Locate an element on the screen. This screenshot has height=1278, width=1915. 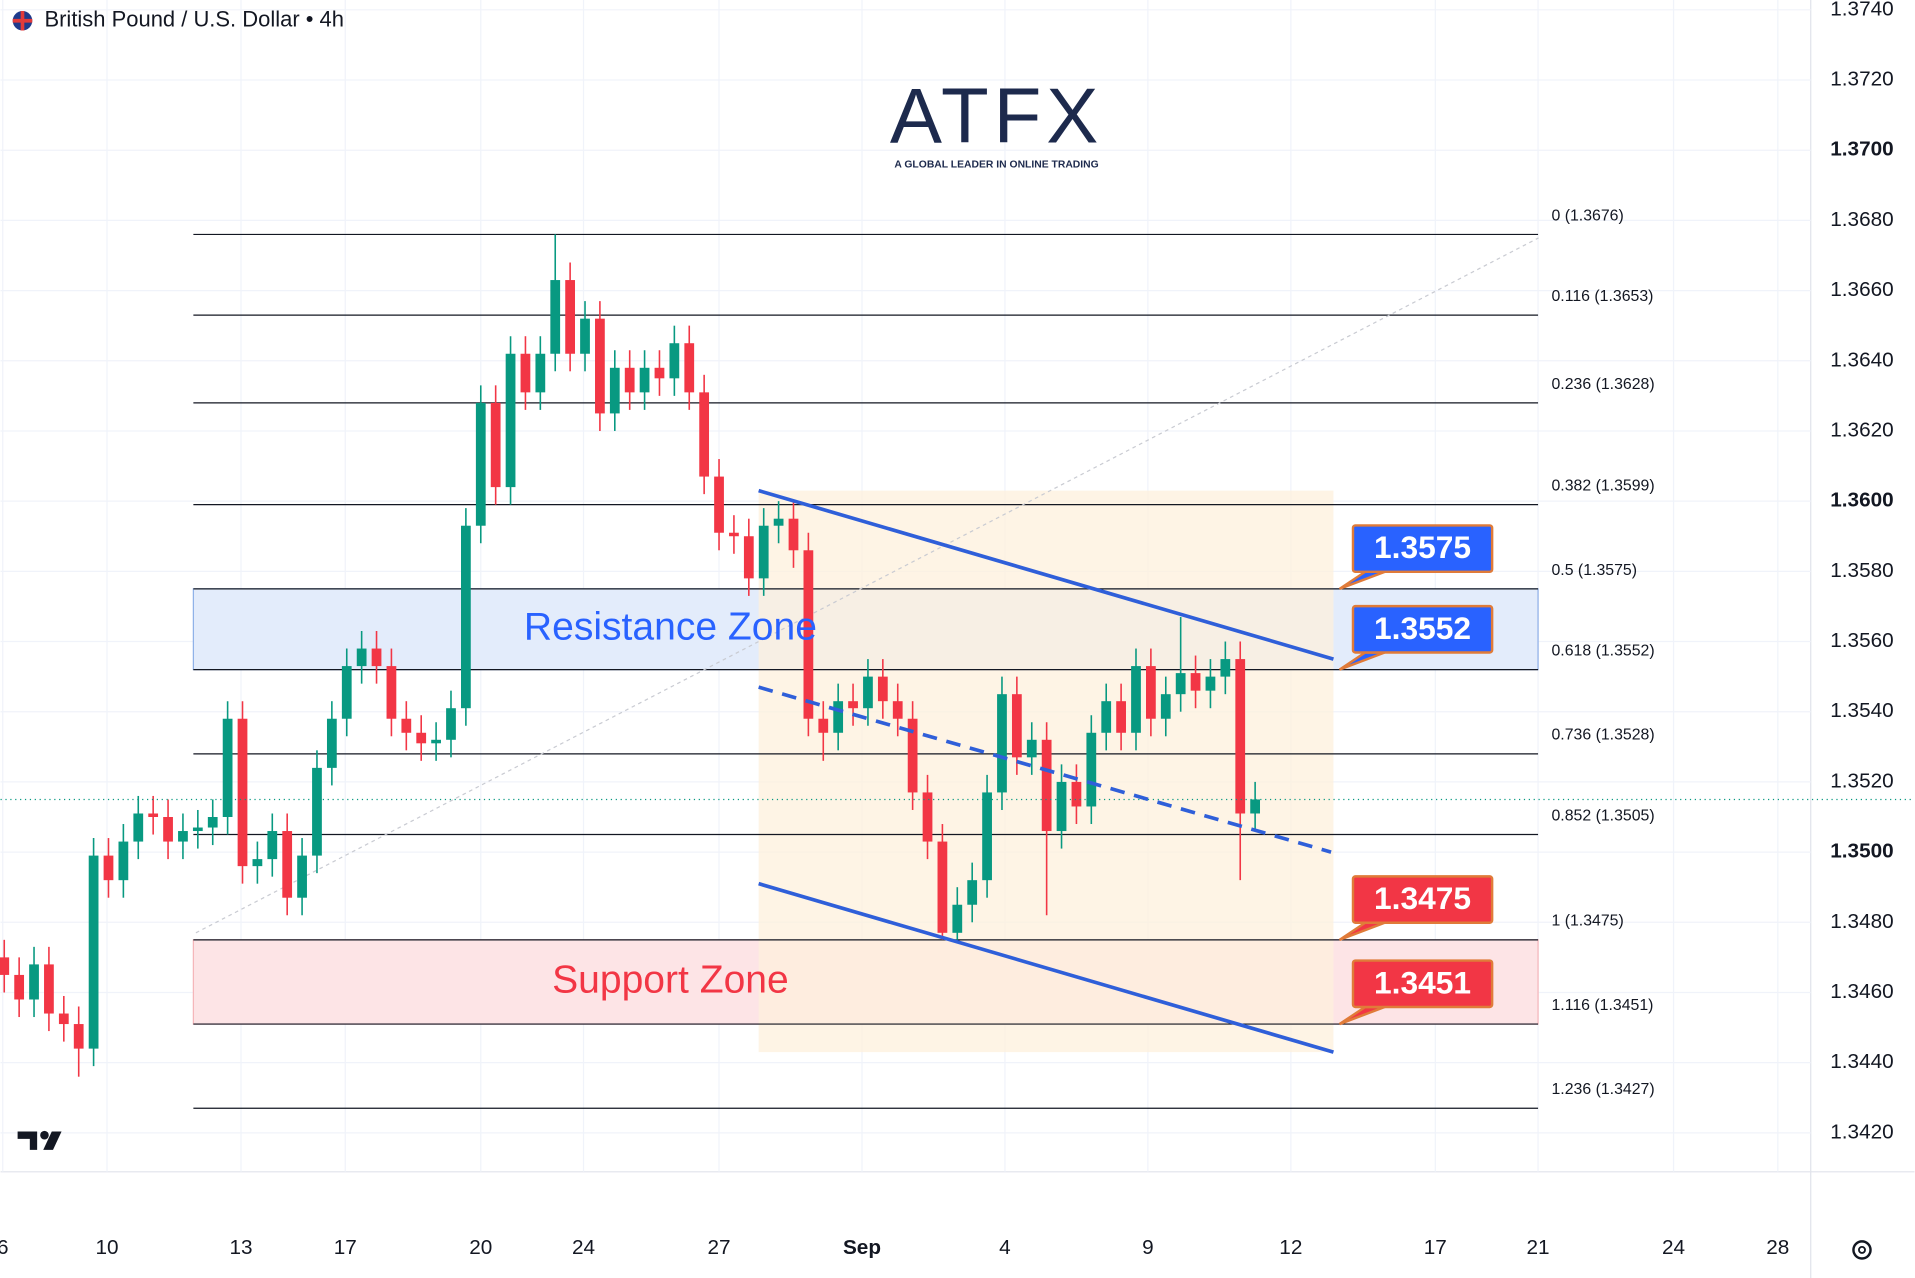
y-tick-label: 1.3600 is located at coordinates (1861, 500).